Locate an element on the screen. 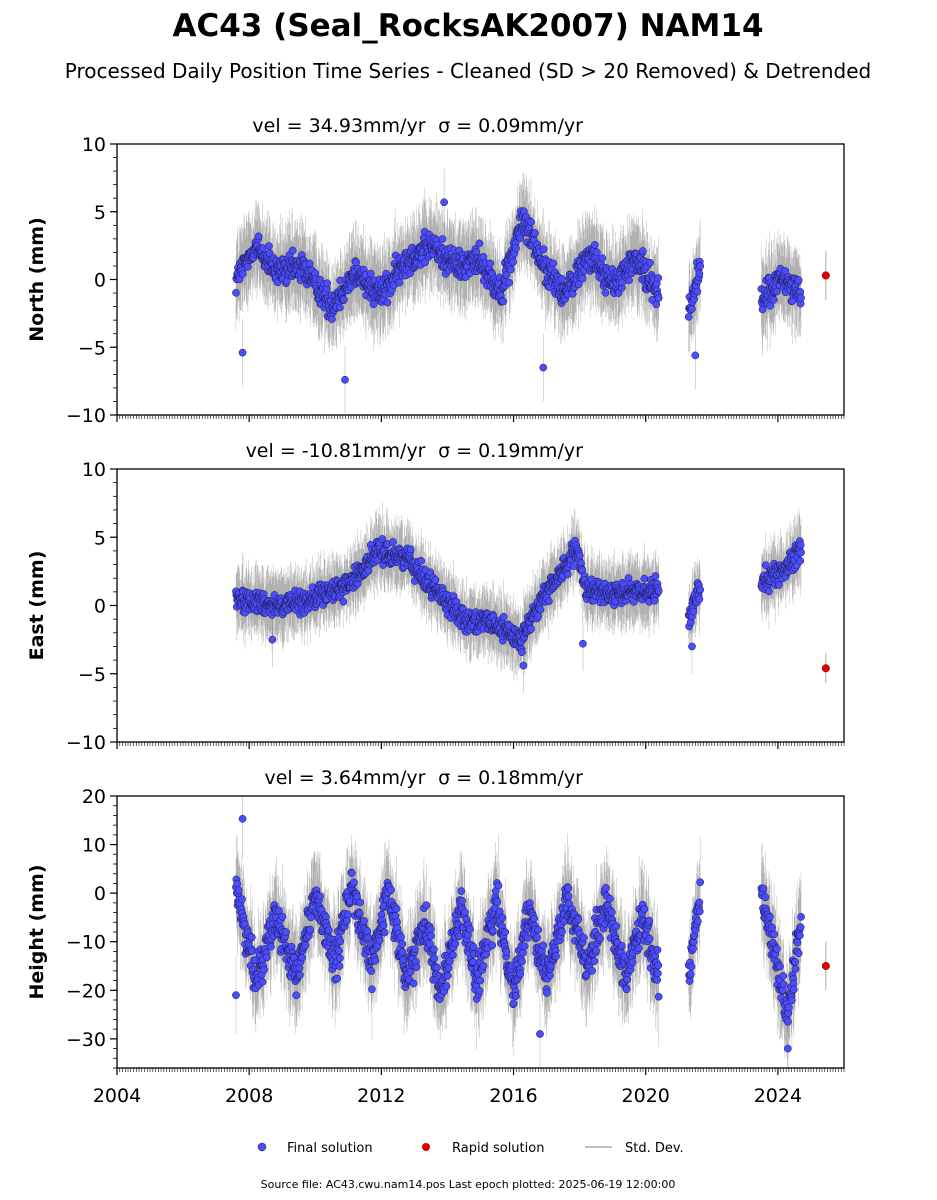  y-tick-label: 10 is located at coordinates (94, 145).